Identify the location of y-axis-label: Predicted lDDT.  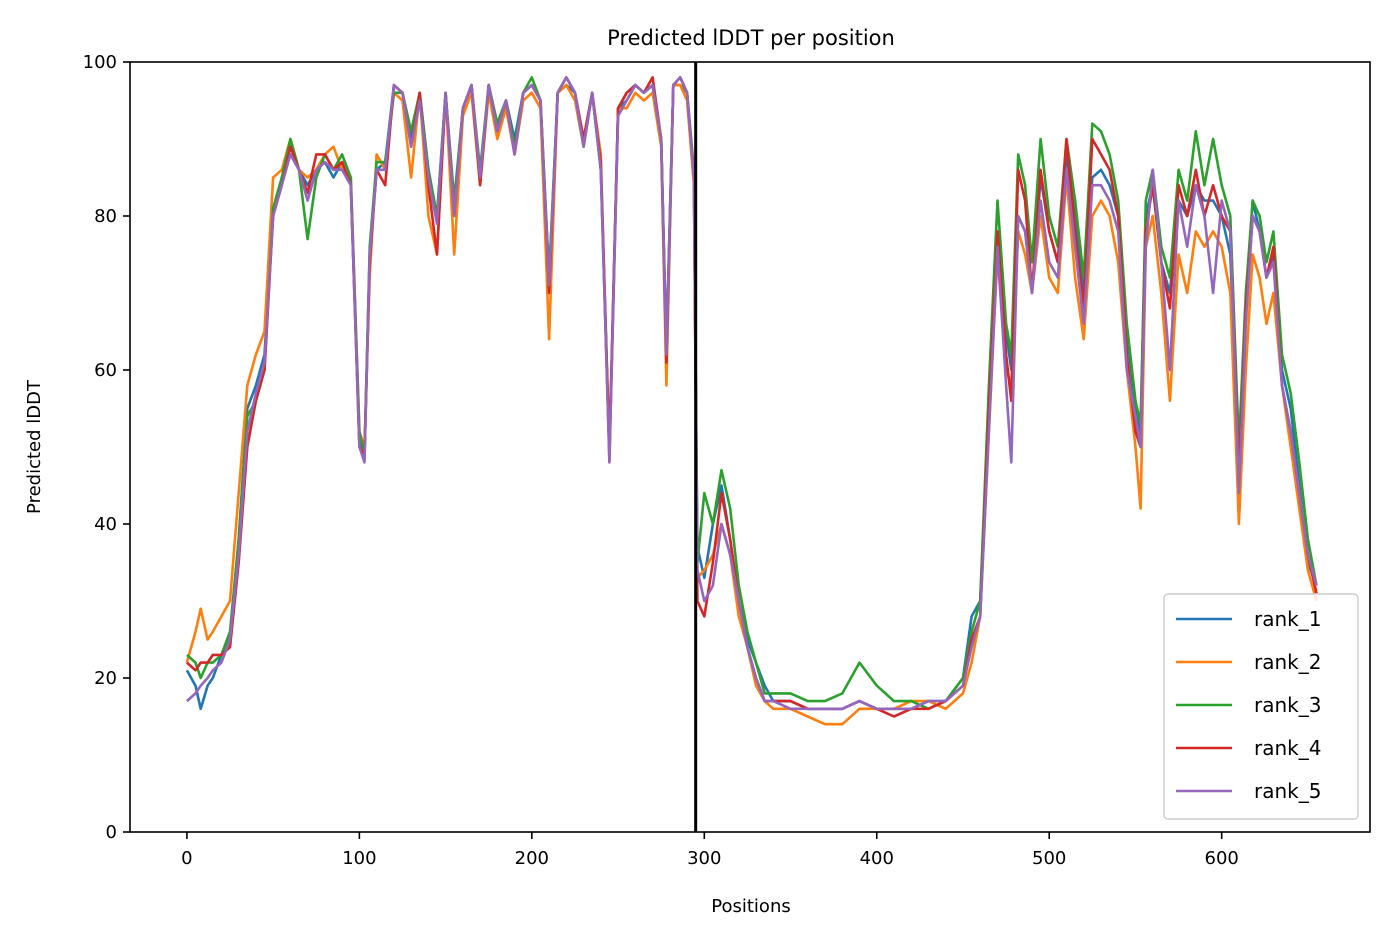
(34, 446).